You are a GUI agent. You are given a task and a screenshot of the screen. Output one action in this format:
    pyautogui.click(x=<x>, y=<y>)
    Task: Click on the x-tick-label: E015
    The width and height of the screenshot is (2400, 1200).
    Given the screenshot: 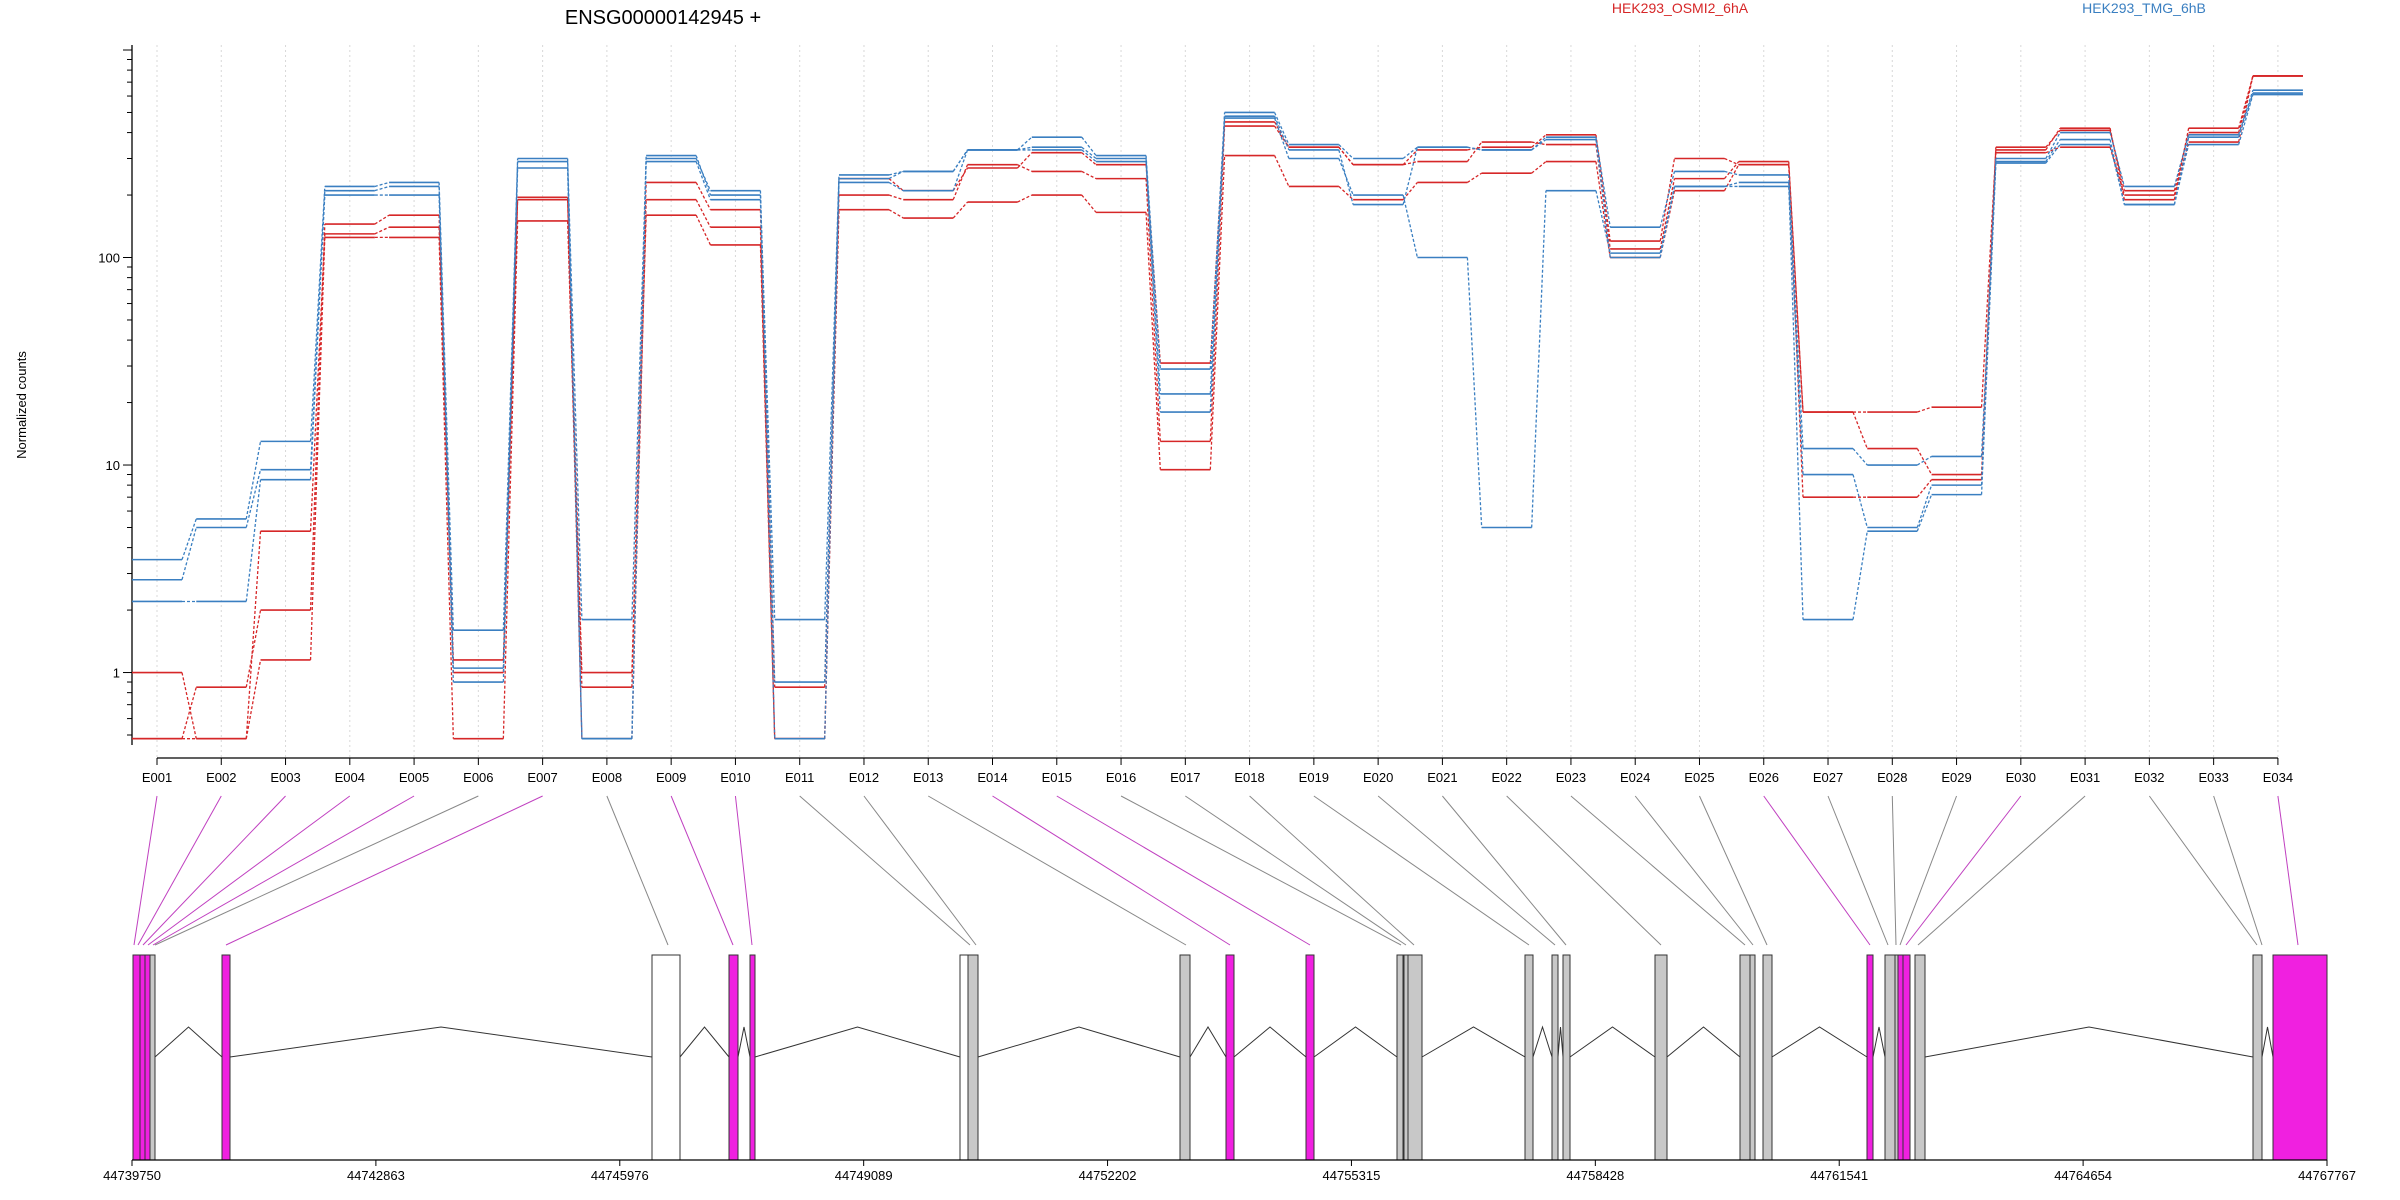 What is the action you would take?
    pyautogui.click(x=1057, y=777)
    